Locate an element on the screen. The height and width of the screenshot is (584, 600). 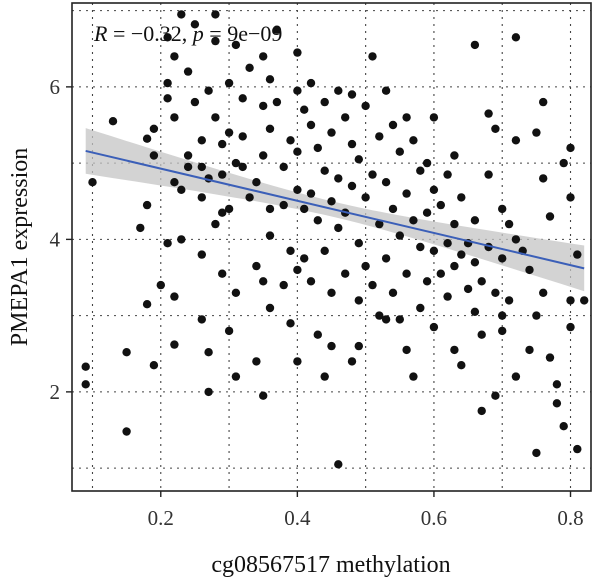
y-axis-title: PMEPA1 expression is located at coordinates (20, 247).